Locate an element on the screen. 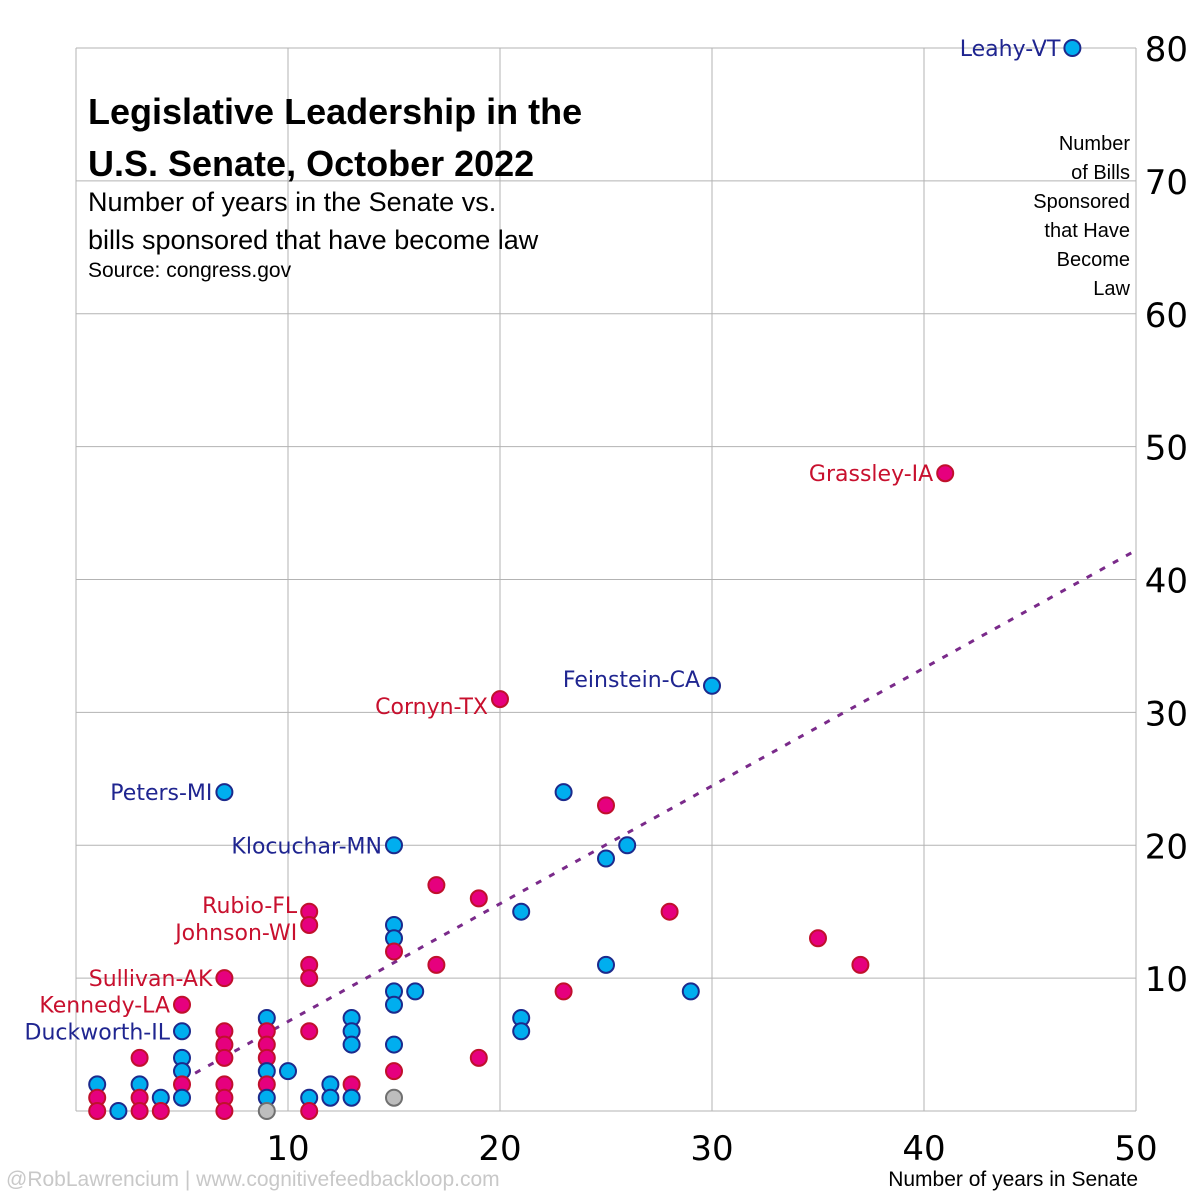 The height and width of the screenshot is (1200, 1200). point-label: Grassley-IA is located at coordinates (871, 474).